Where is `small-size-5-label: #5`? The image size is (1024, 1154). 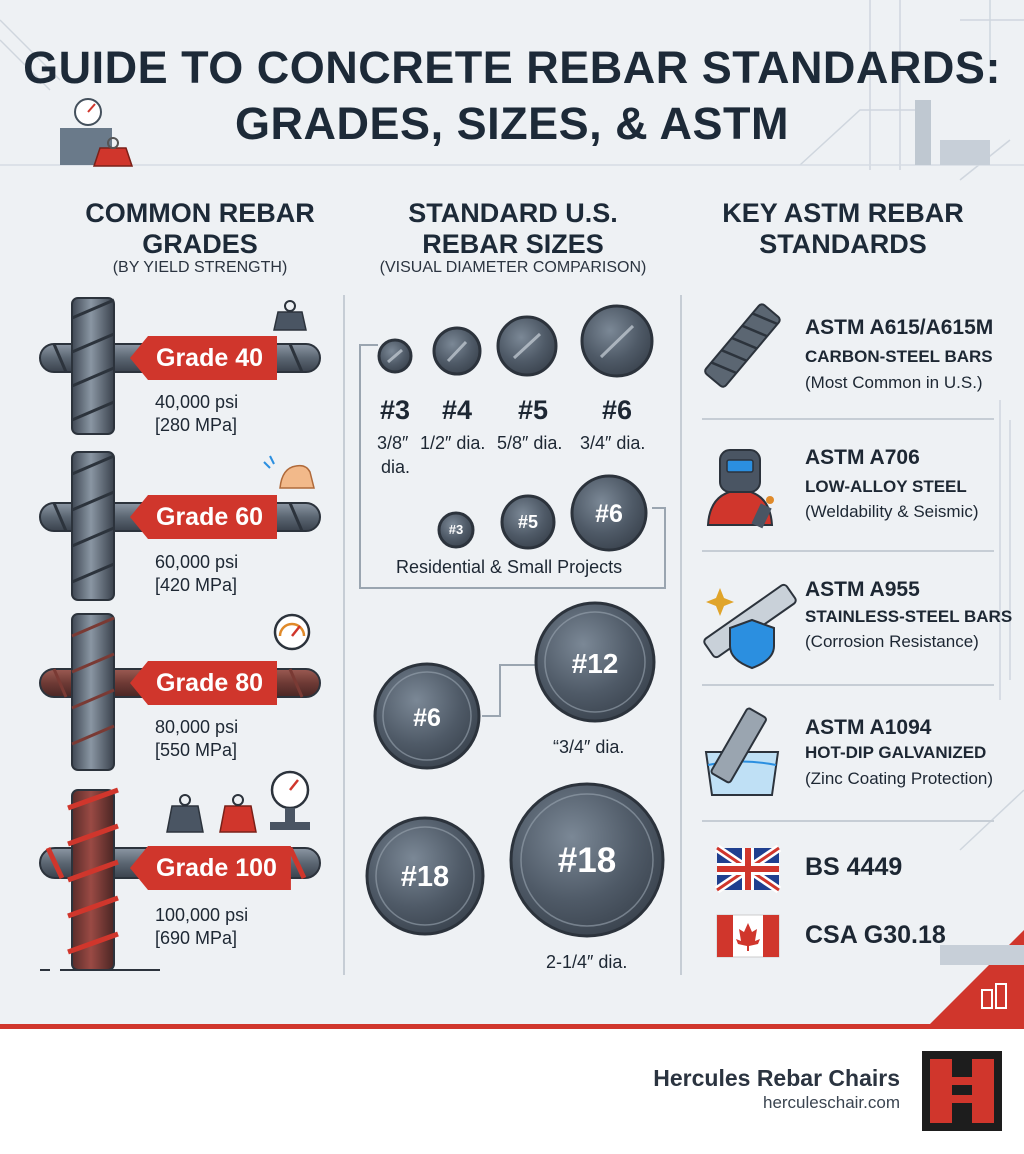
small-size-5-label: #5 is located at coordinates (528, 522).